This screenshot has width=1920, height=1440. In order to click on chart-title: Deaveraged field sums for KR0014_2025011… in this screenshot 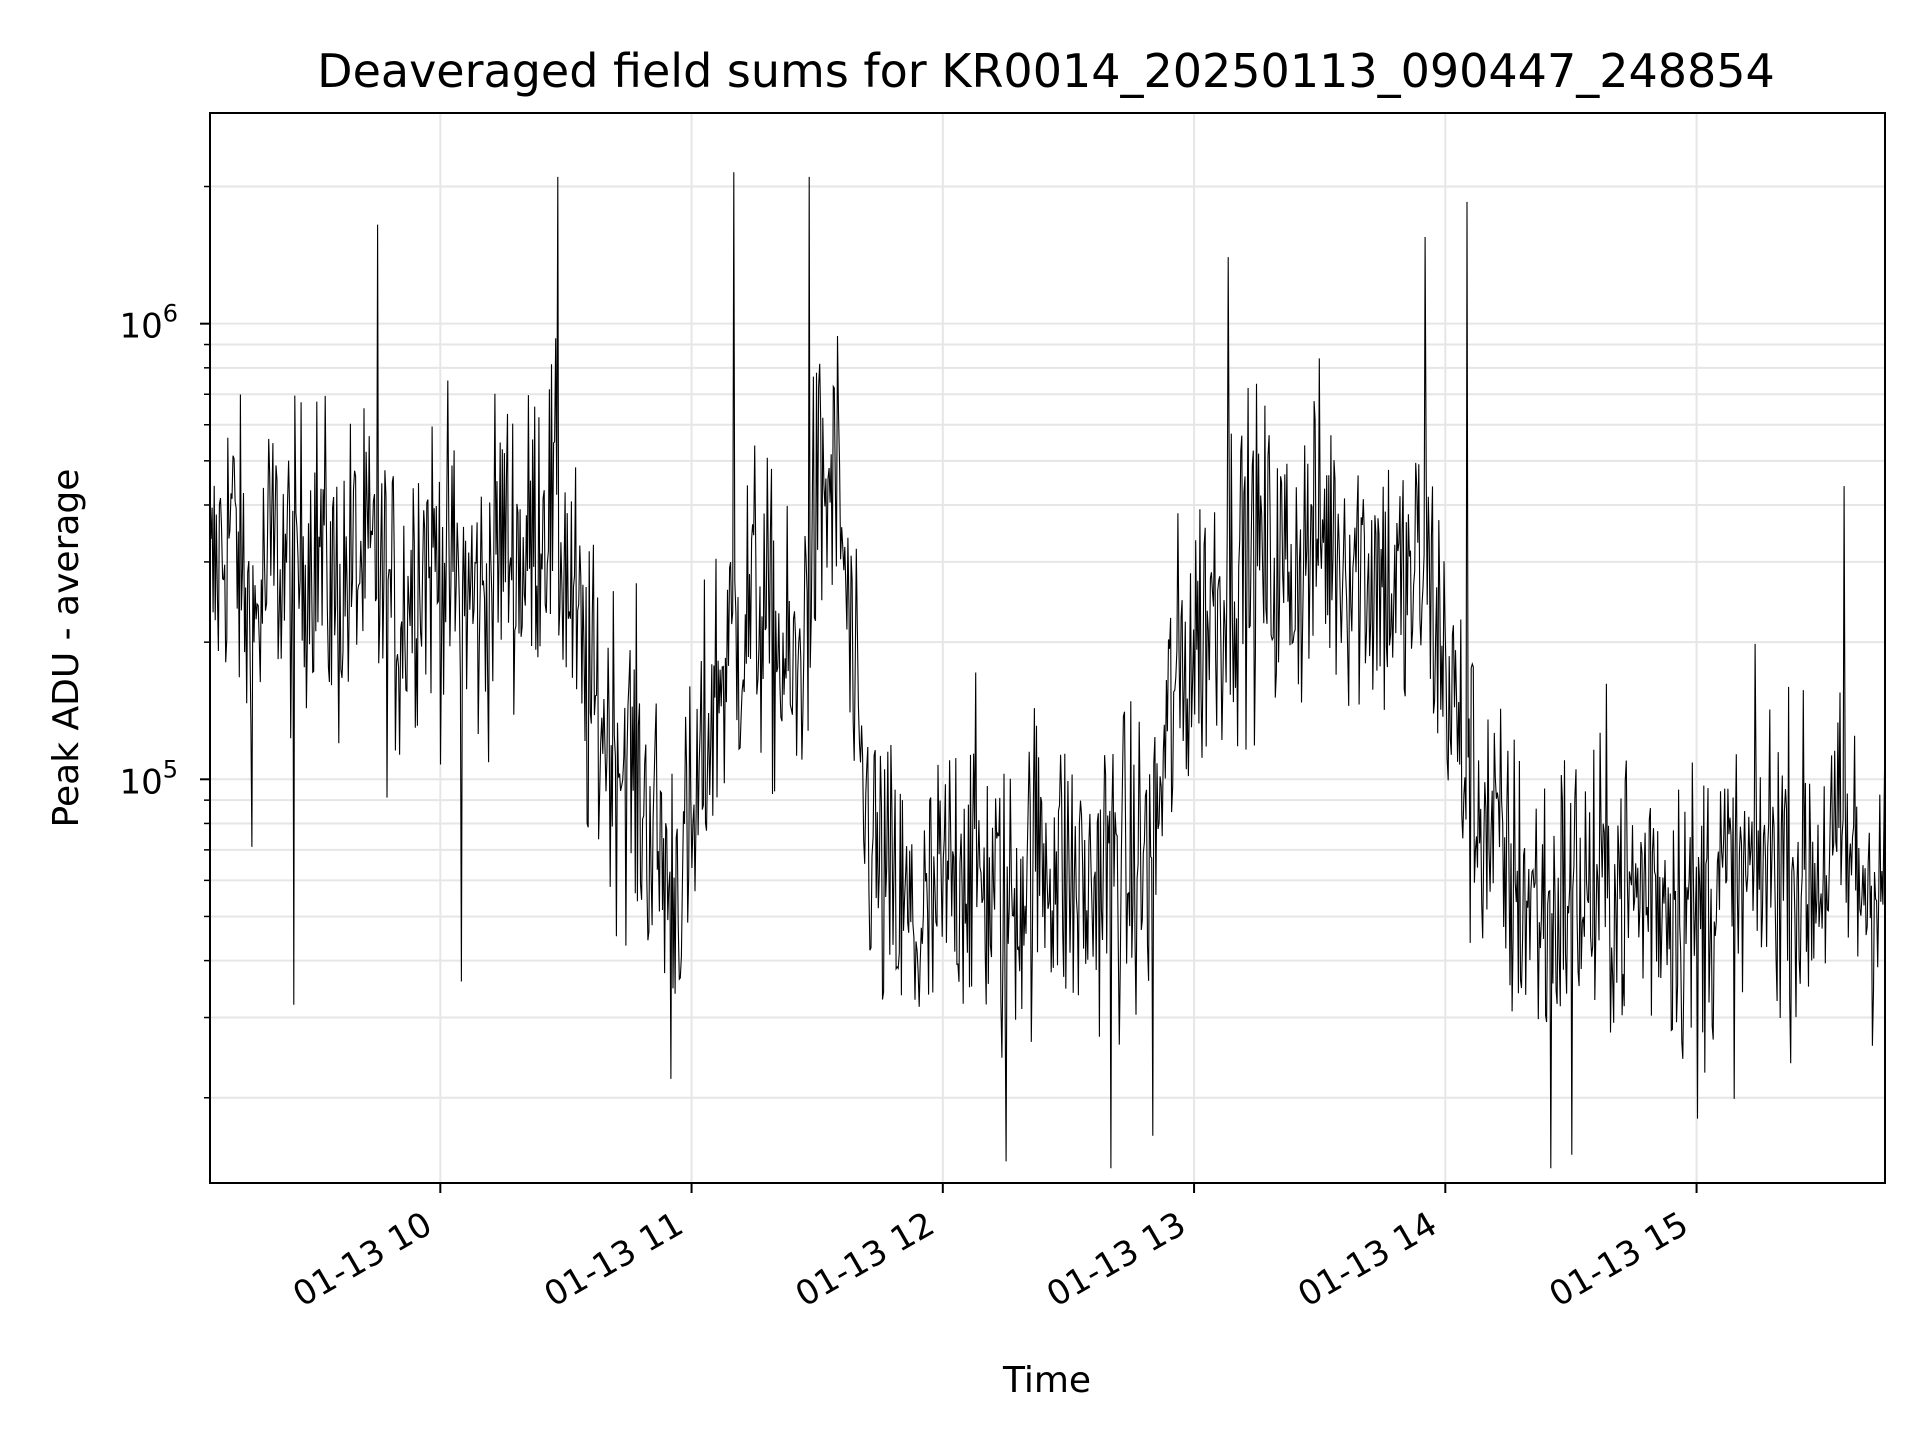, I will do `click(1046, 71)`.